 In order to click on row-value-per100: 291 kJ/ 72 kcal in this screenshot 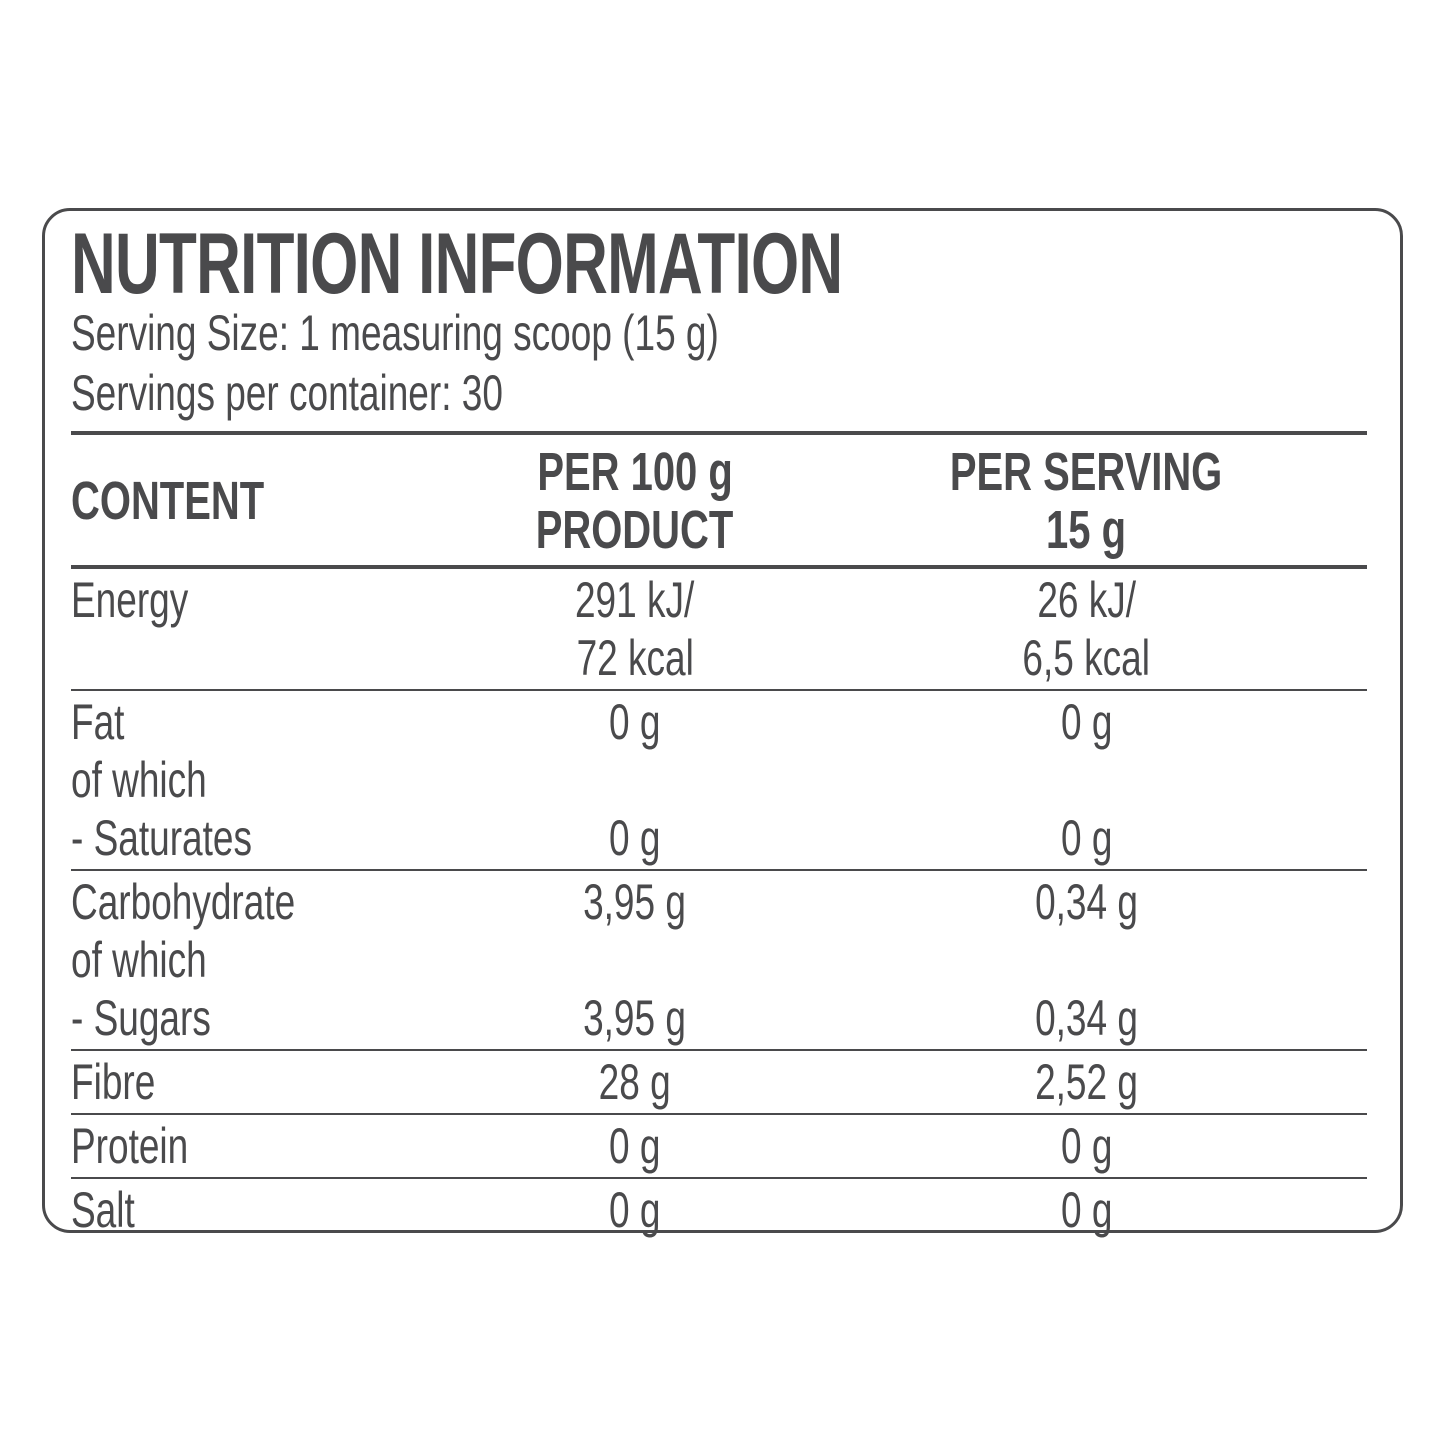, I will do `click(635, 629)`.